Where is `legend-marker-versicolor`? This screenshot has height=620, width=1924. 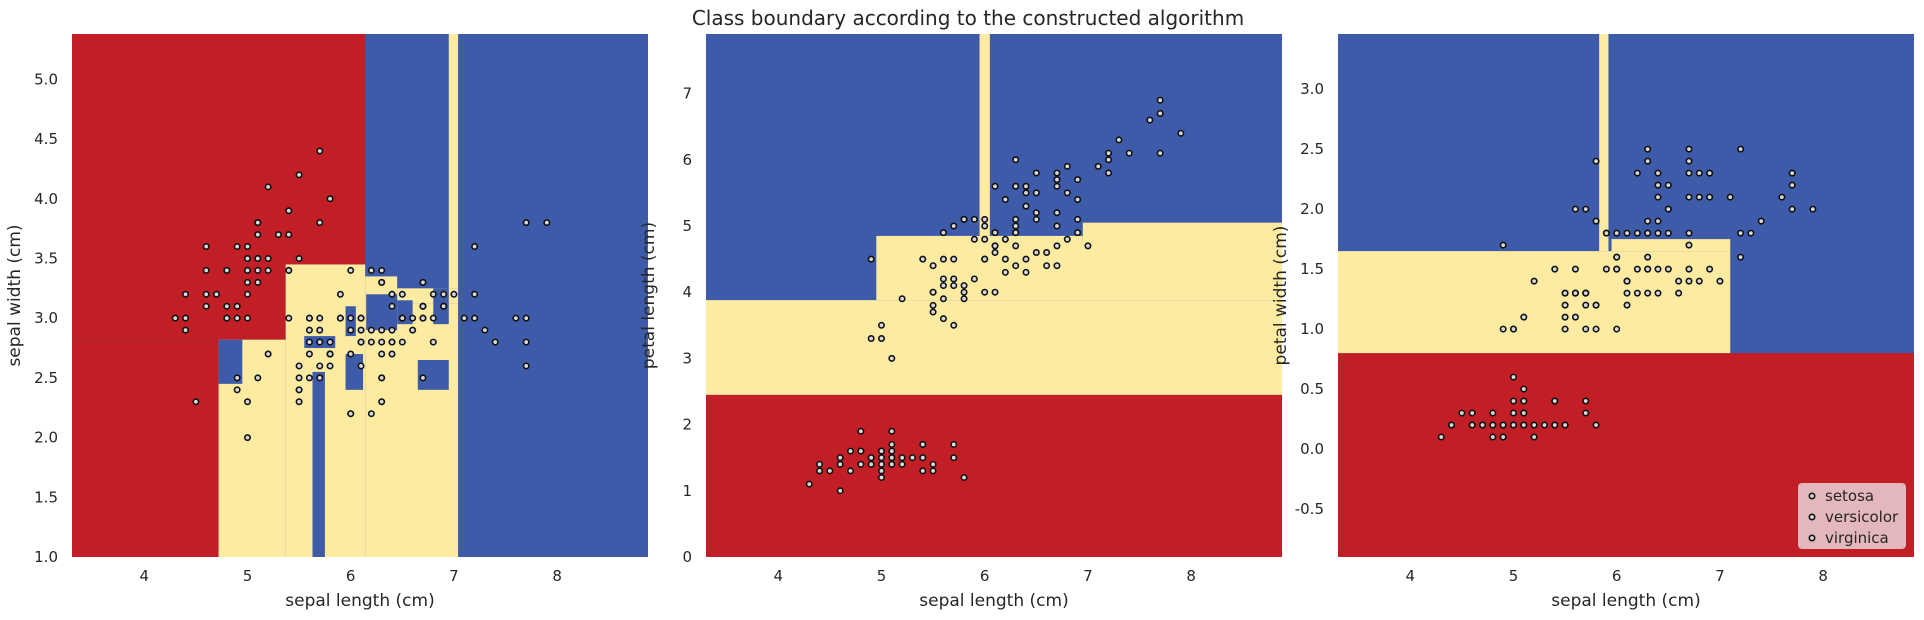 legend-marker-versicolor is located at coordinates (1812, 517).